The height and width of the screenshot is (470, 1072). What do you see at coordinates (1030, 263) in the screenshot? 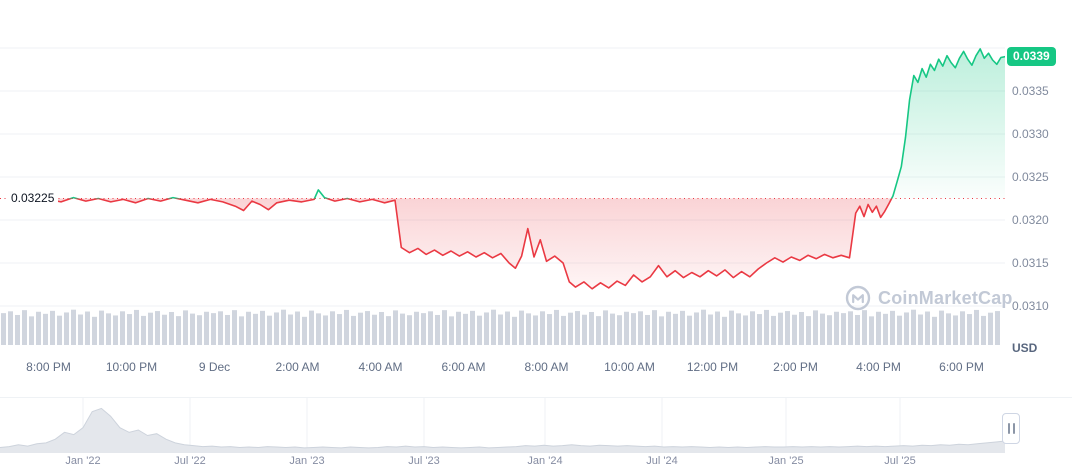
I see `y-axis-tick: 0.0315` at bounding box center [1030, 263].